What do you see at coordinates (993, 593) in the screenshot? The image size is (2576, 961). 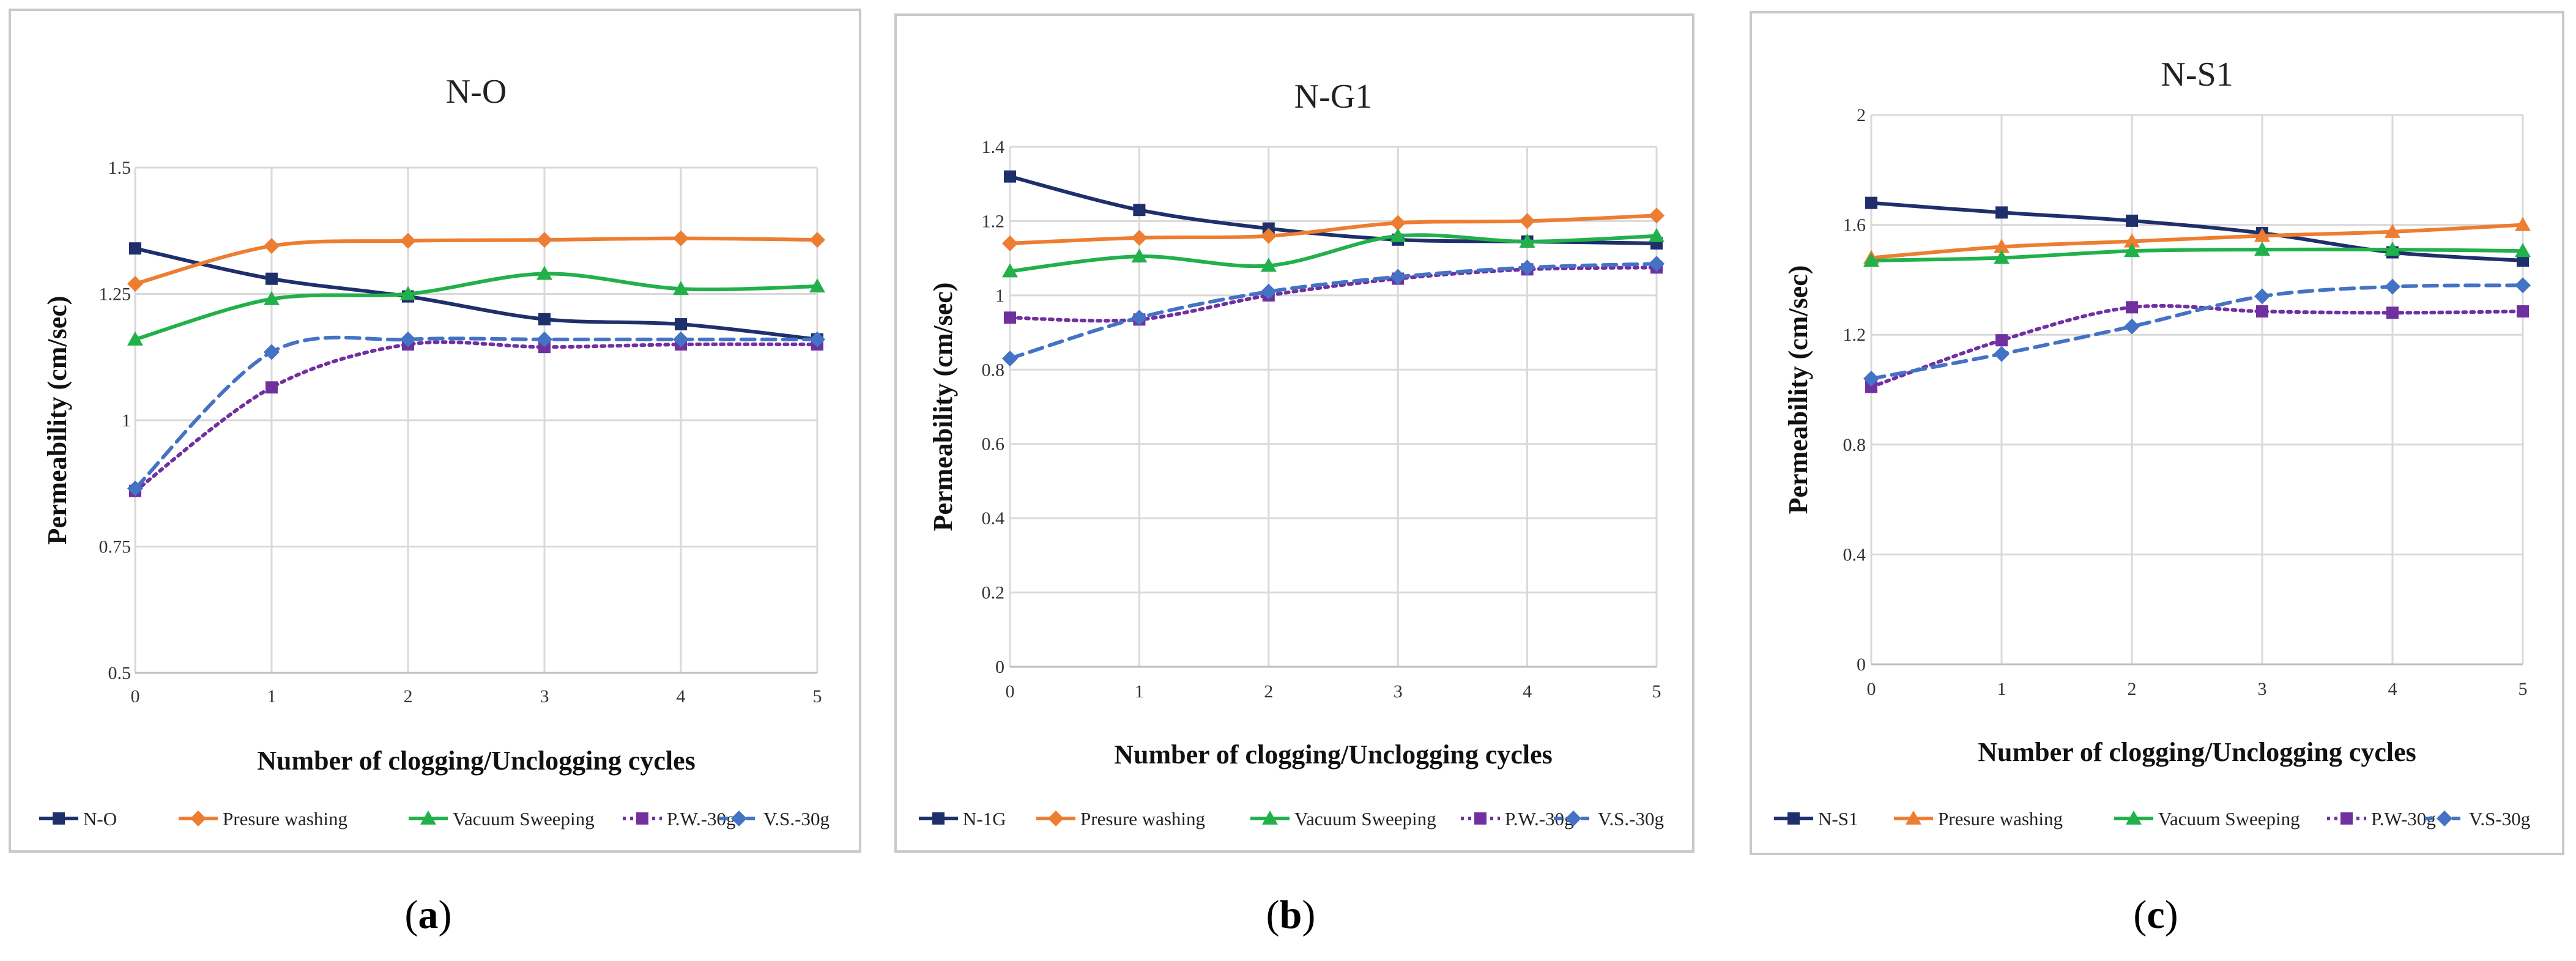 I see `y-tick-label: 0.2` at bounding box center [993, 593].